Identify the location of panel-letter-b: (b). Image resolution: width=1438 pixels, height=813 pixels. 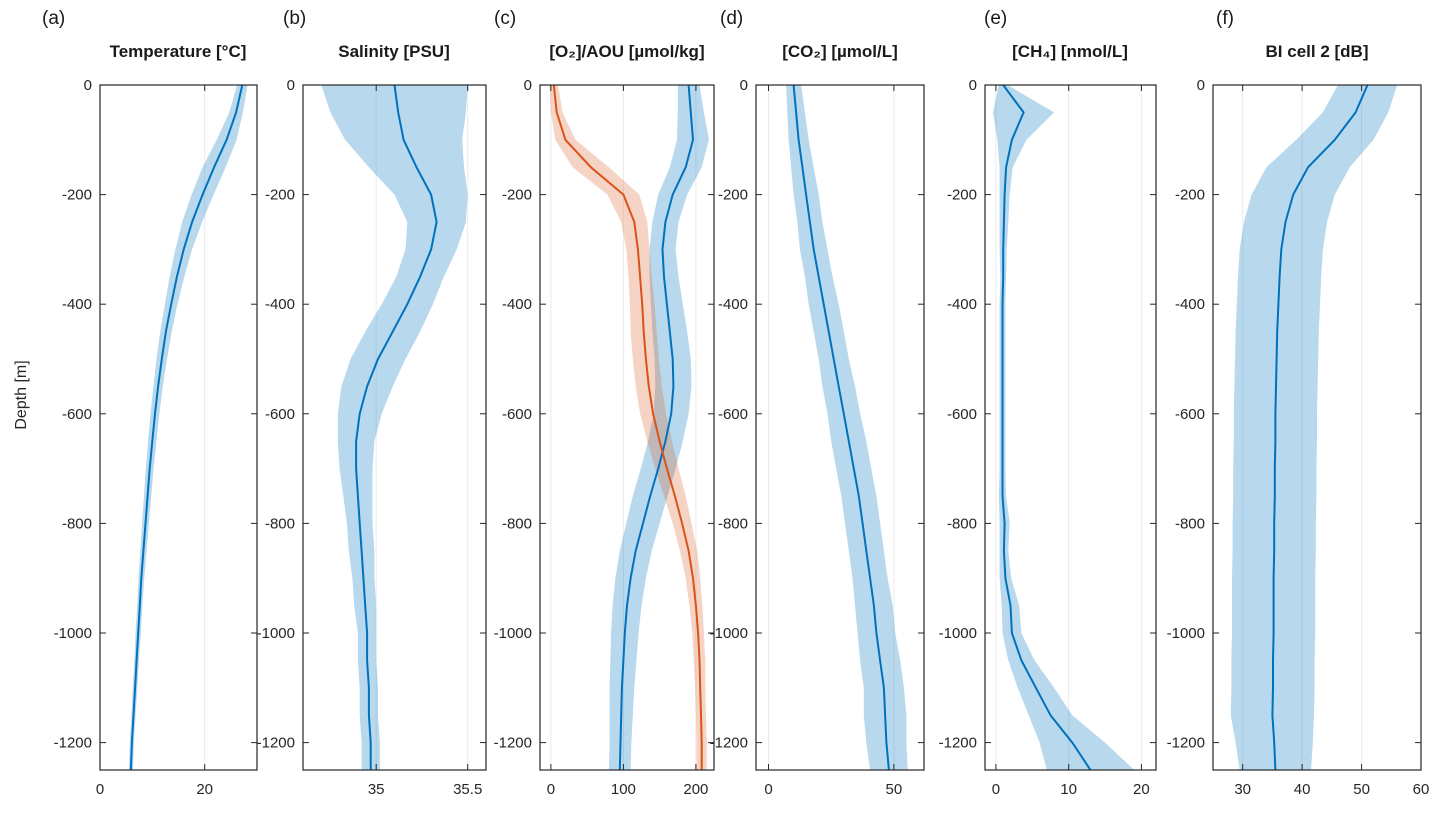
(295, 18).